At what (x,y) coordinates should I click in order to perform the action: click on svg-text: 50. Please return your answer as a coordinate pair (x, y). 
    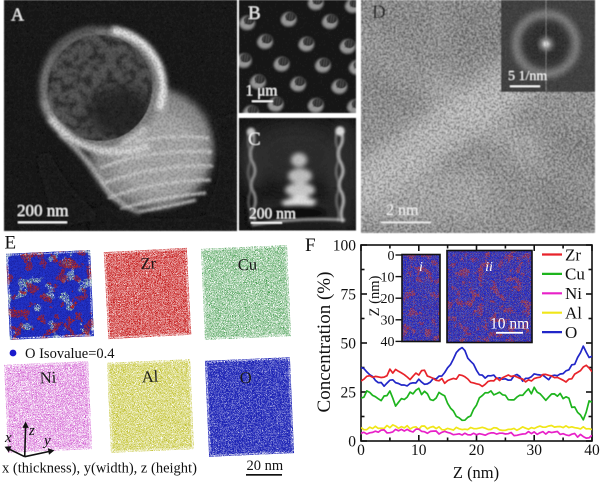
    Looking at the image, I should click on (349, 344).